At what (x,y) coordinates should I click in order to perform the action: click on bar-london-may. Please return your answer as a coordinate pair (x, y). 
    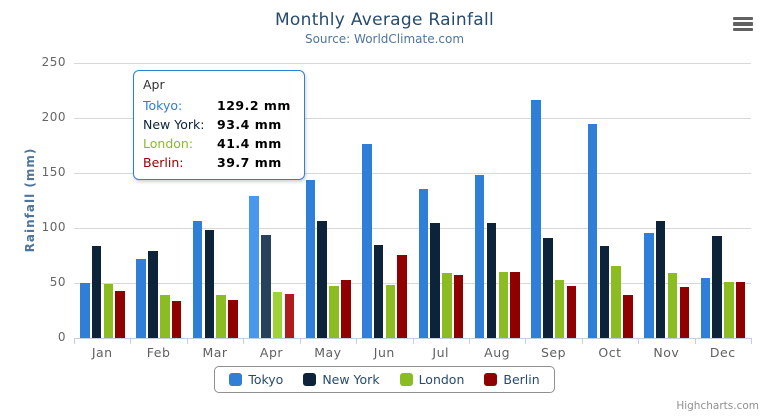
    Looking at the image, I should click on (334, 312).